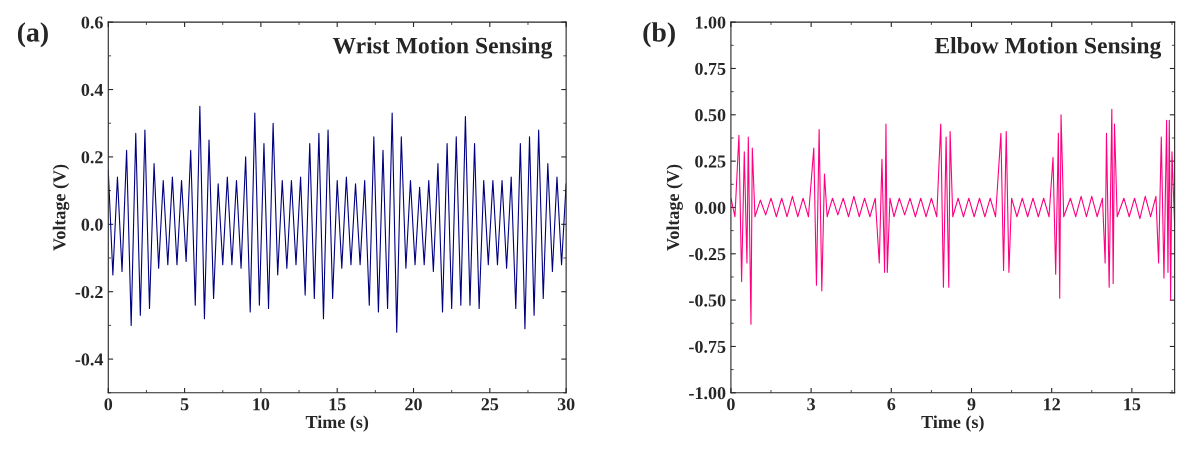 This screenshot has width=1177, height=452. Describe the element at coordinates (92, 224) in the screenshot. I see `y-tick-label: 0.0` at that location.